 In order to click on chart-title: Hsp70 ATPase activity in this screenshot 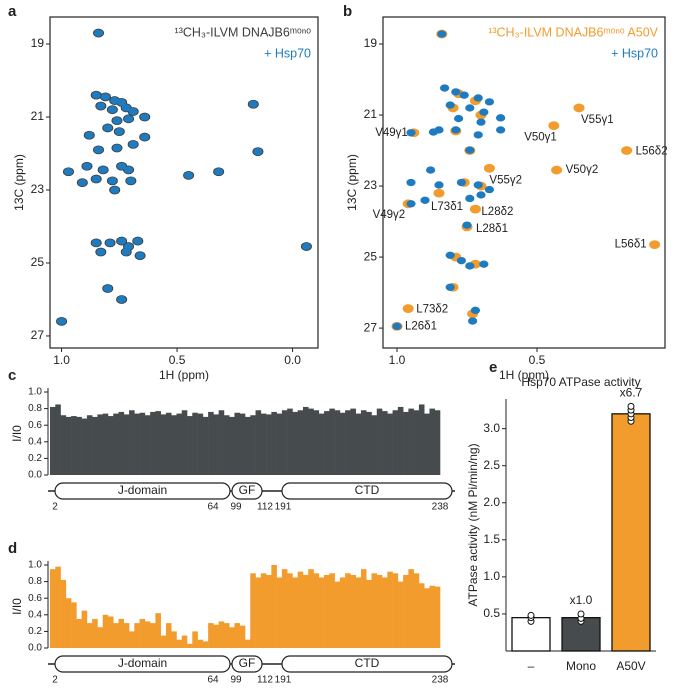, I will do `click(580, 382)`.